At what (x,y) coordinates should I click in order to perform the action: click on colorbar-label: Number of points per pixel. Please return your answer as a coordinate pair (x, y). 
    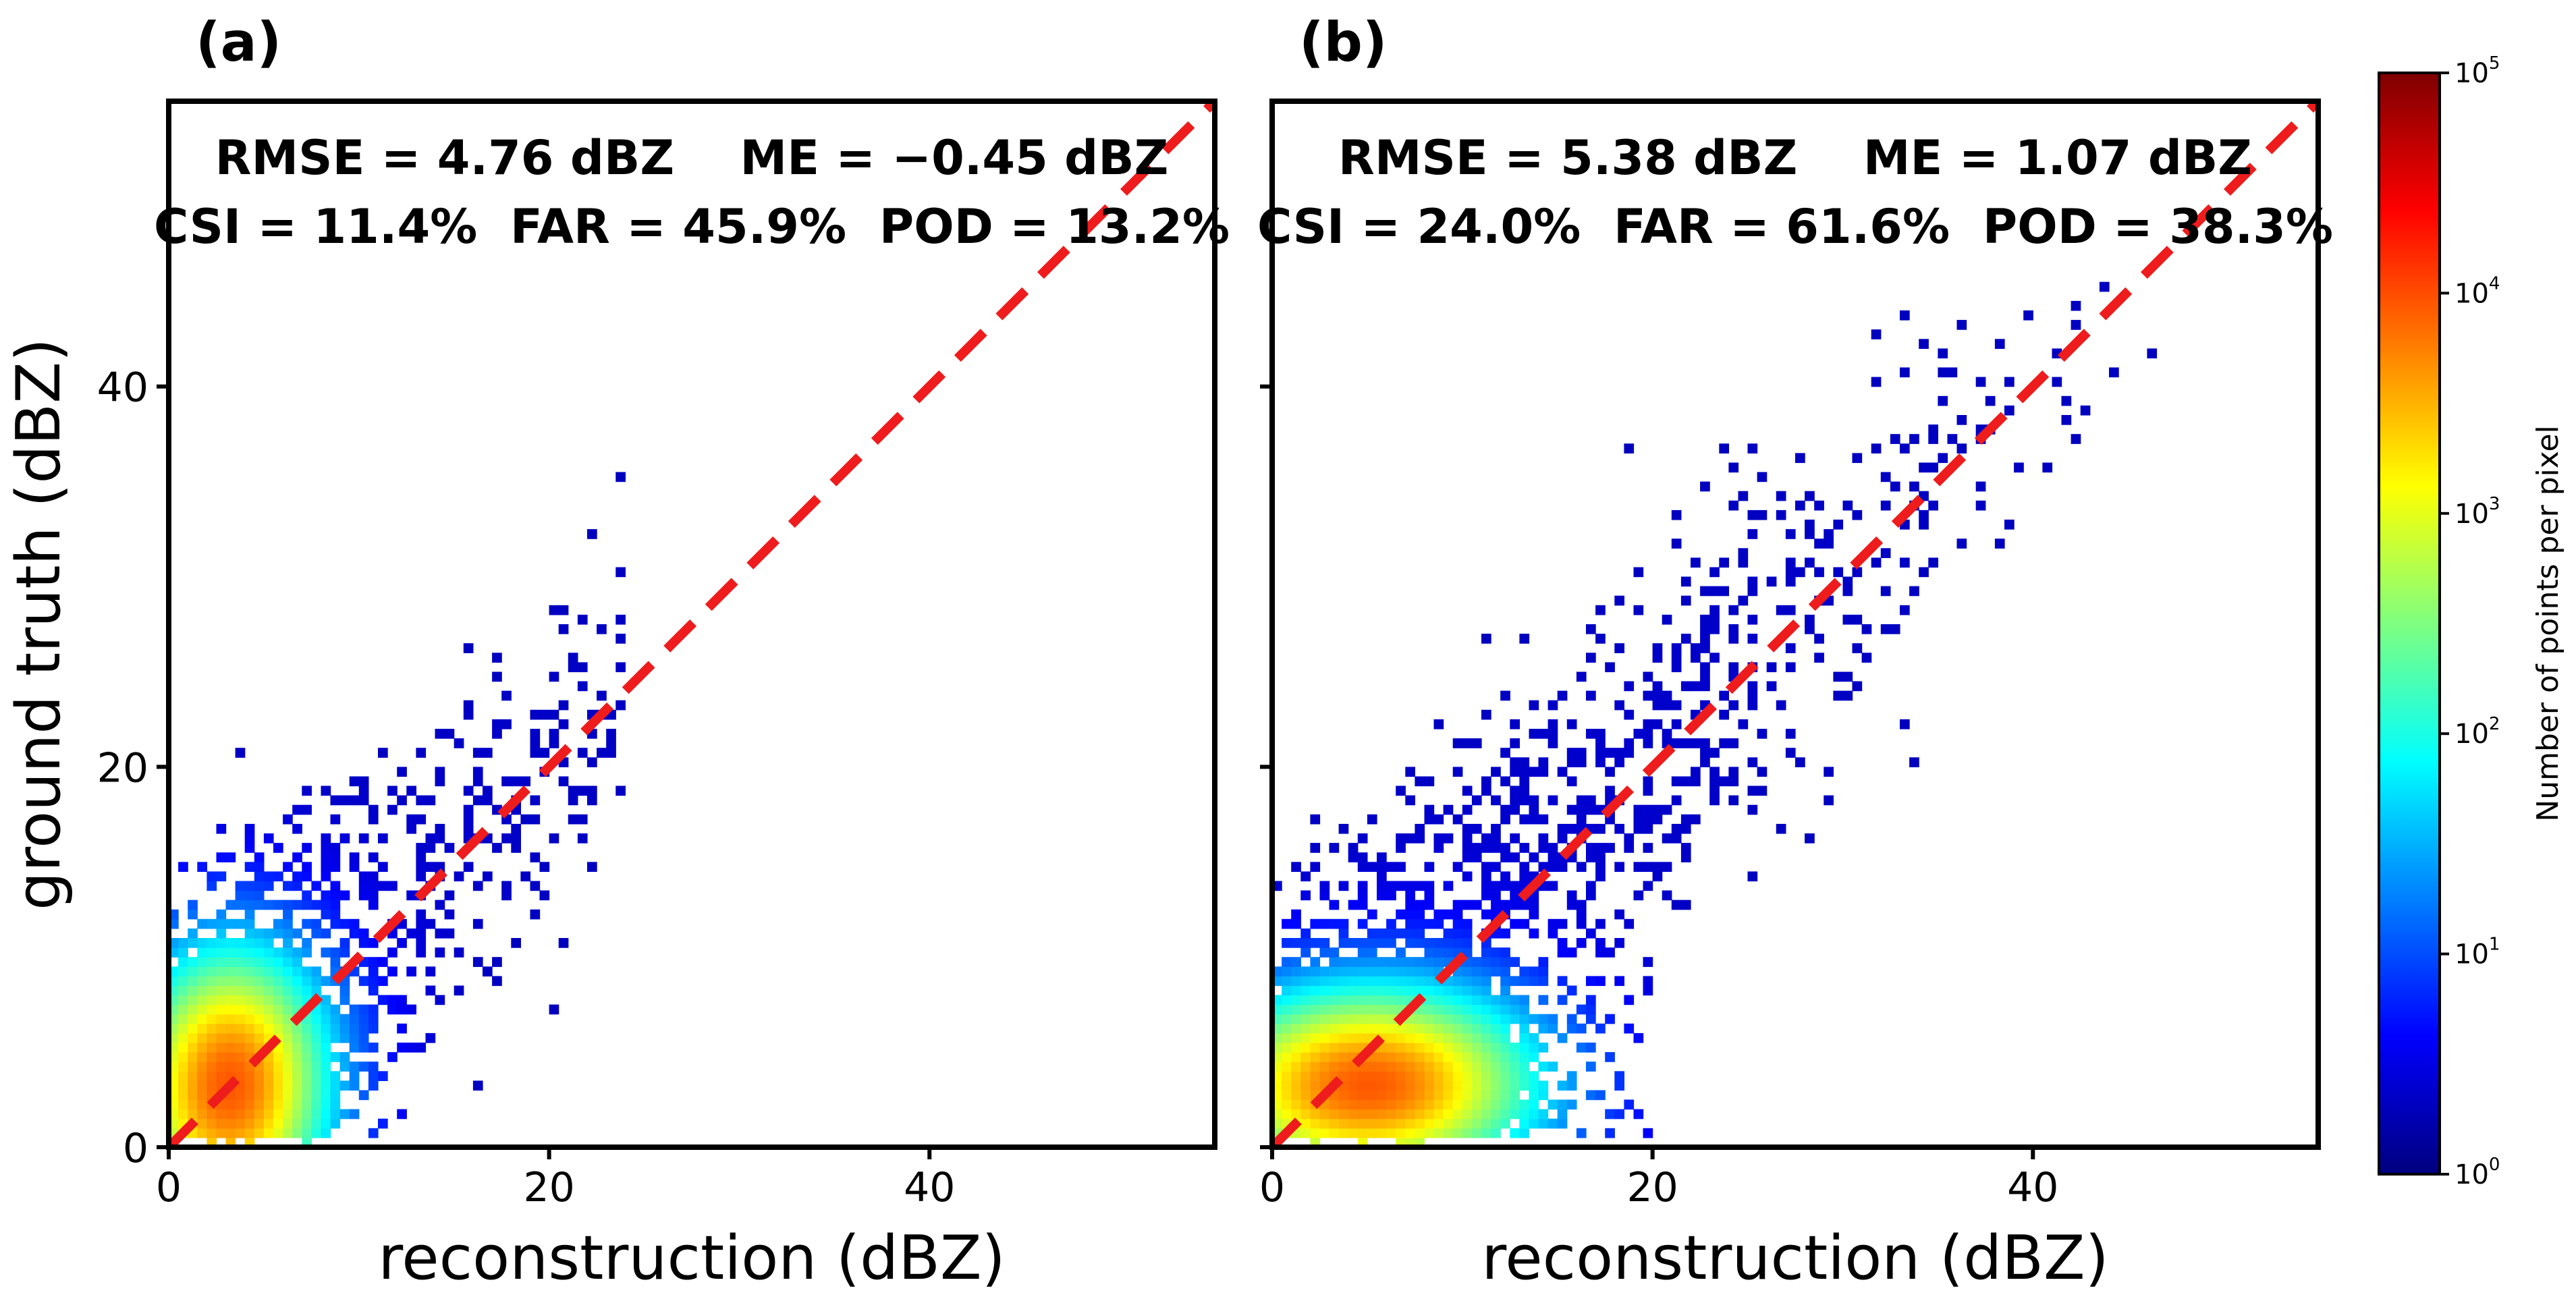
    Looking at the image, I should click on (2548, 623).